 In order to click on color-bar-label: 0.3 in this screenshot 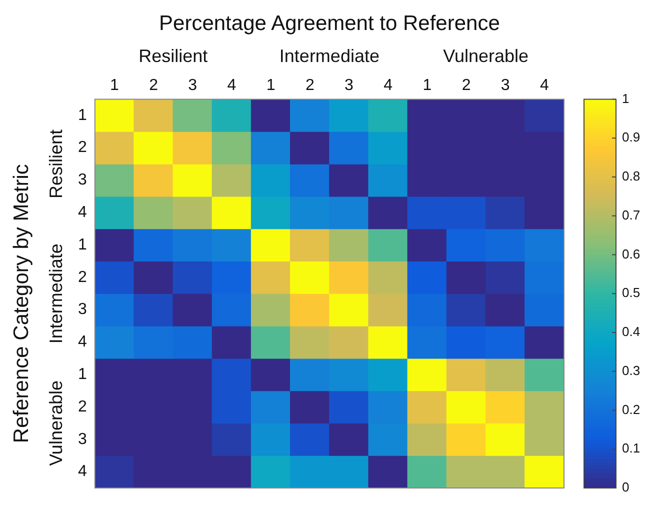, I will do `click(631, 370)`.